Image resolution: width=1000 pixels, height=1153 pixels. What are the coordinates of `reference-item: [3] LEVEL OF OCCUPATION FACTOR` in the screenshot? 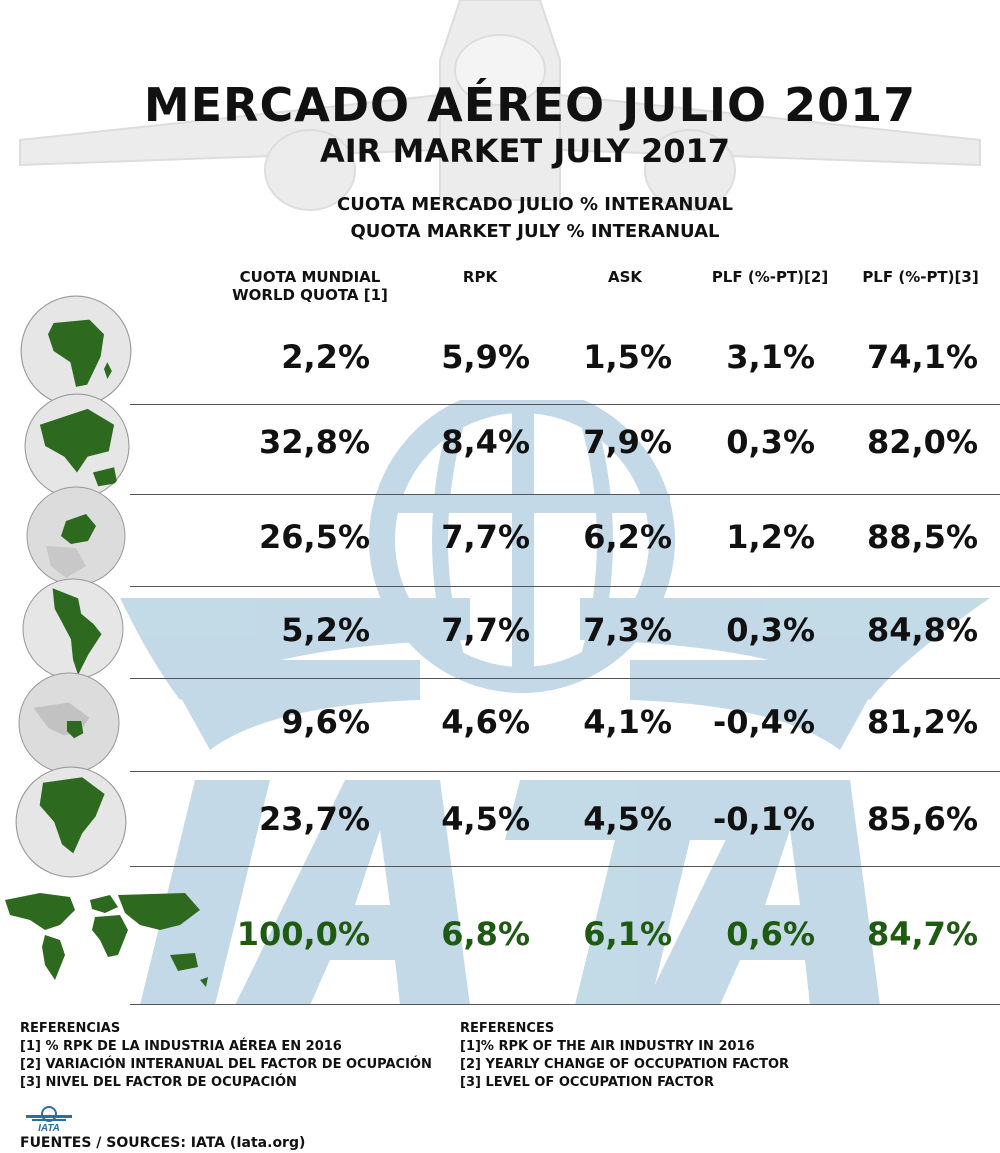 It's located at (587, 1082).